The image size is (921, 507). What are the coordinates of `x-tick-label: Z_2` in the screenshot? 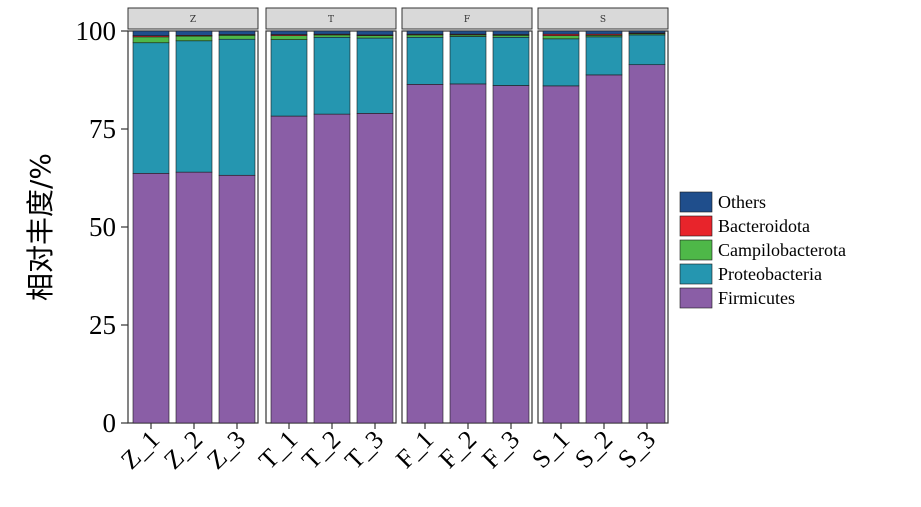 It's located at (183, 450).